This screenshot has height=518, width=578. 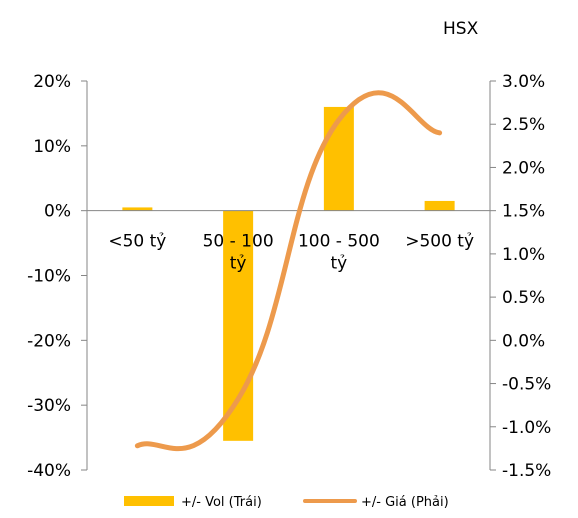 What do you see at coordinates (523, 298) in the screenshot?
I see `right-axis-tick-label: 0.5%` at bounding box center [523, 298].